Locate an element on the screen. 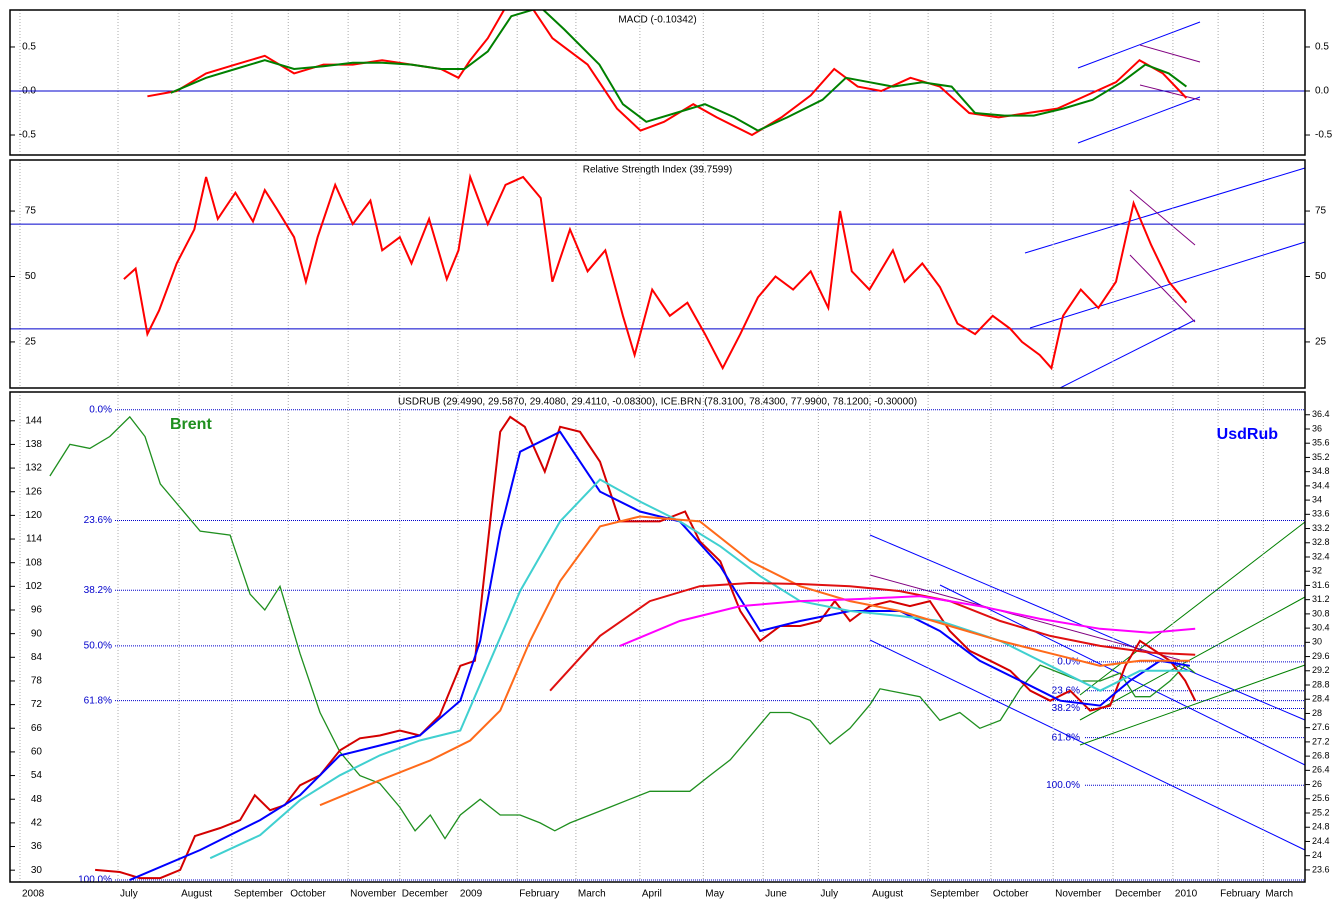  x-tick-label: June is located at coordinates (776, 894).